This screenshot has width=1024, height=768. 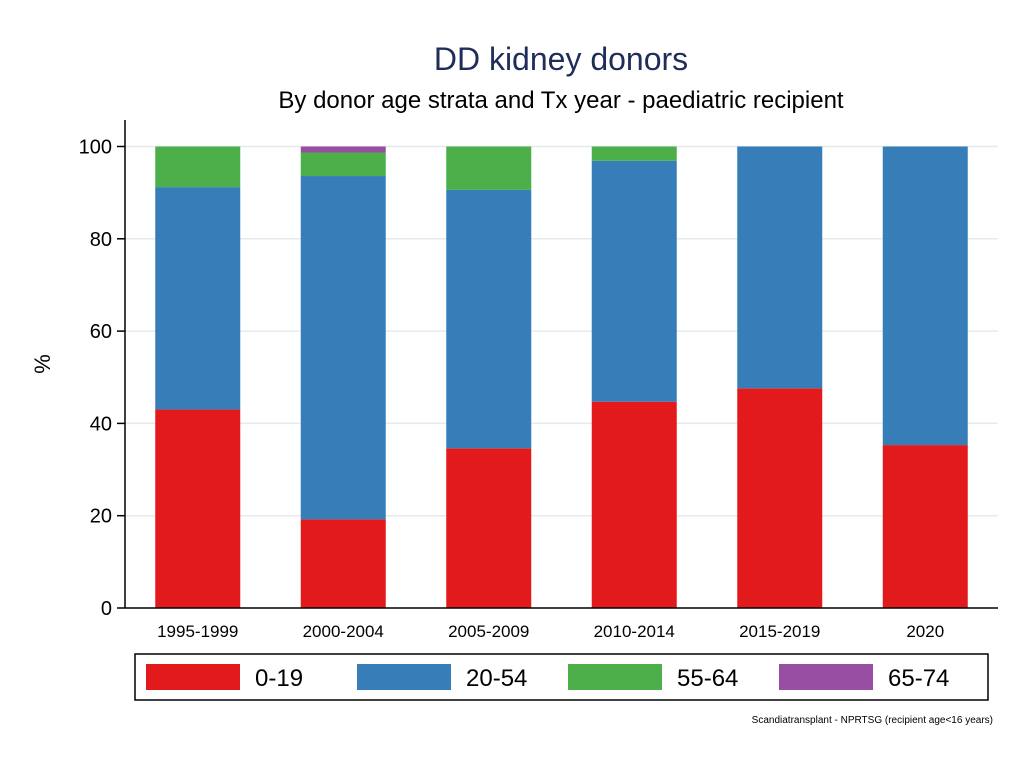 What do you see at coordinates (198, 167) in the screenshot?
I see `bar-55-64-1995-1999` at bounding box center [198, 167].